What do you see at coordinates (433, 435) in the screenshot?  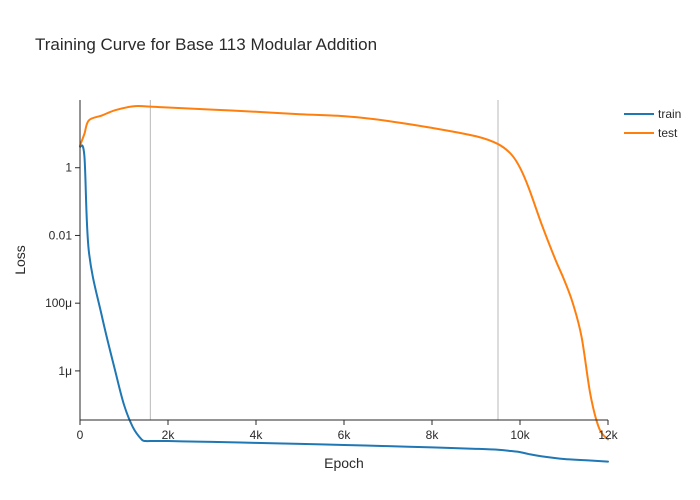 I see `x-tick-label: 8k` at bounding box center [433, 435].